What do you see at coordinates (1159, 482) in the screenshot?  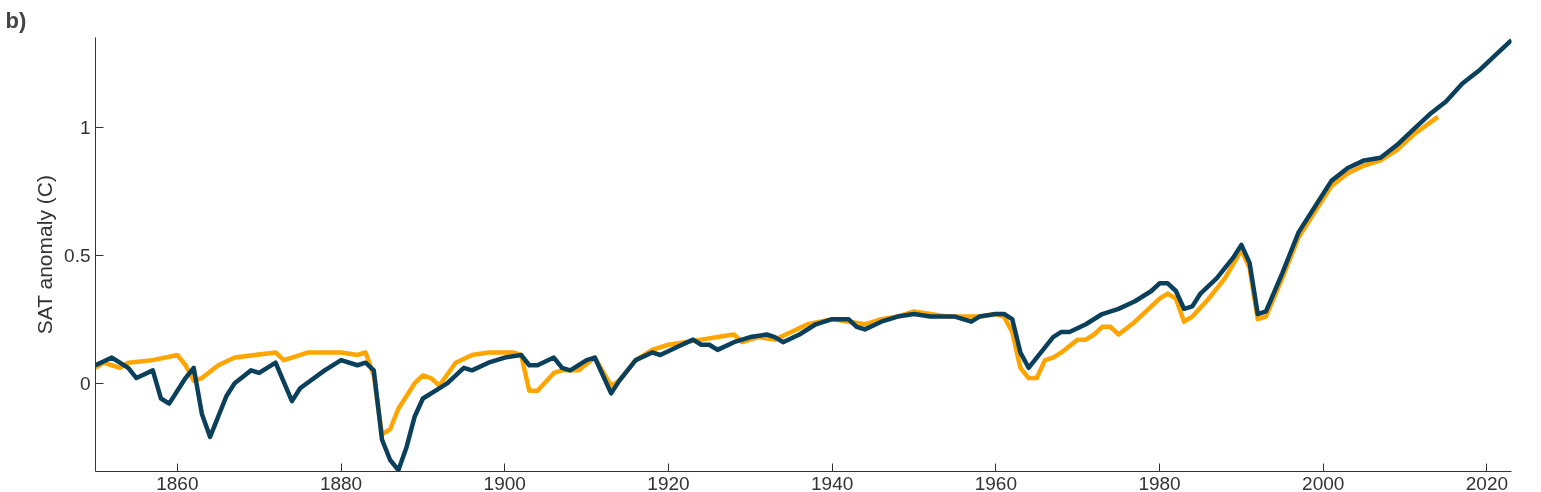 I see `x-tick-label: 1980` at bounding box center [1159, 482].